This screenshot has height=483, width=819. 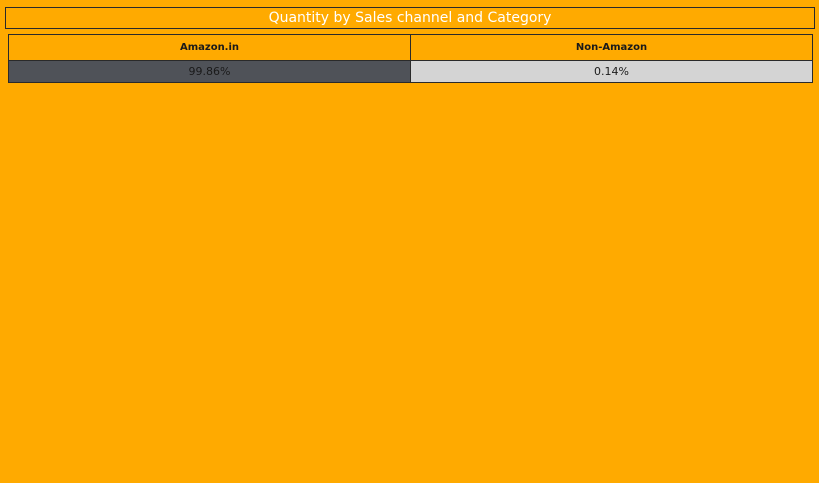 What do you see at coordinates (410, 18) in the screenshot?
I see `chart-title: Quantity by Sales channel and Category` at bounding box center [410, 18].